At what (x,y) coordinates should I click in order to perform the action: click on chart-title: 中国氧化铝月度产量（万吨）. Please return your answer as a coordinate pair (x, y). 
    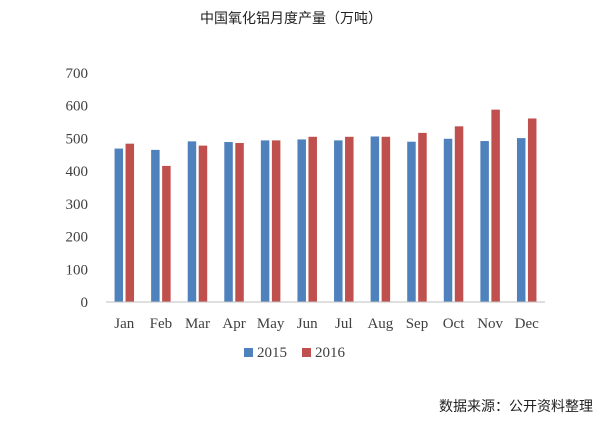
    Looking at the image, I should click on (291, 19).